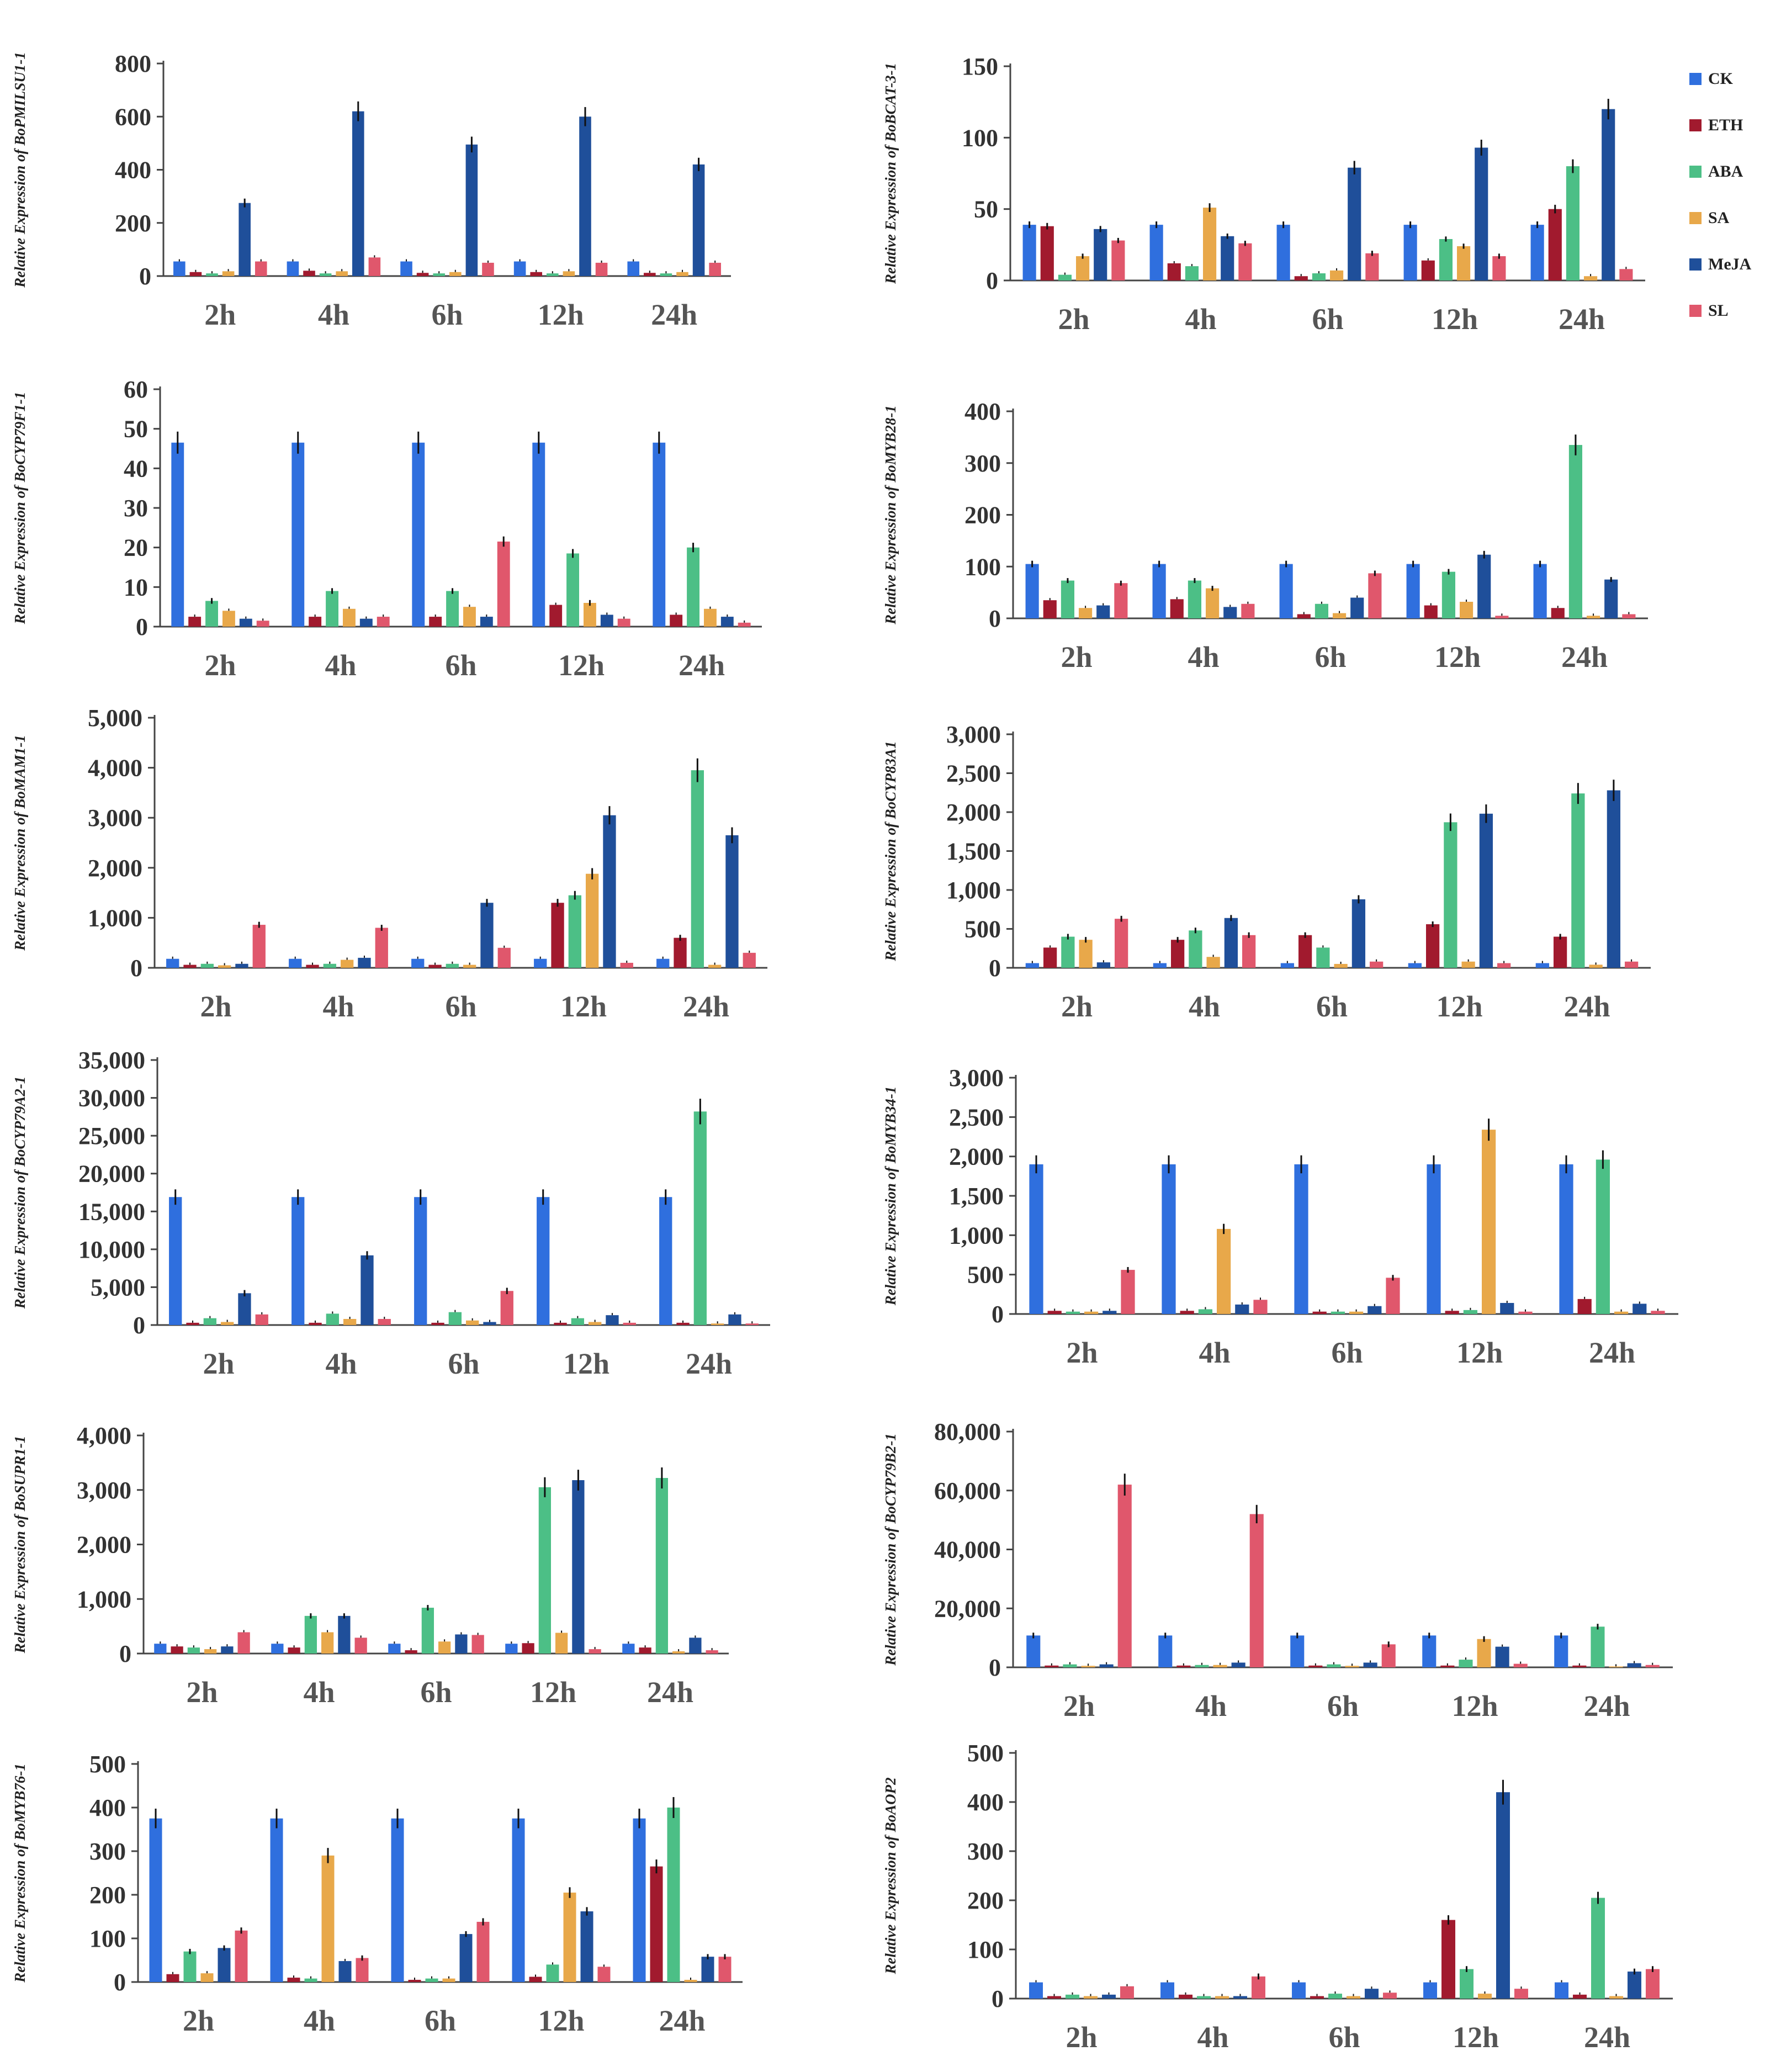 The width and height of the screenshot is (1765, 2072). What do you see at coordinates (1719, 310) in the screenshot?
I see `legend-label: SL` at bounding box center [1719, 310].